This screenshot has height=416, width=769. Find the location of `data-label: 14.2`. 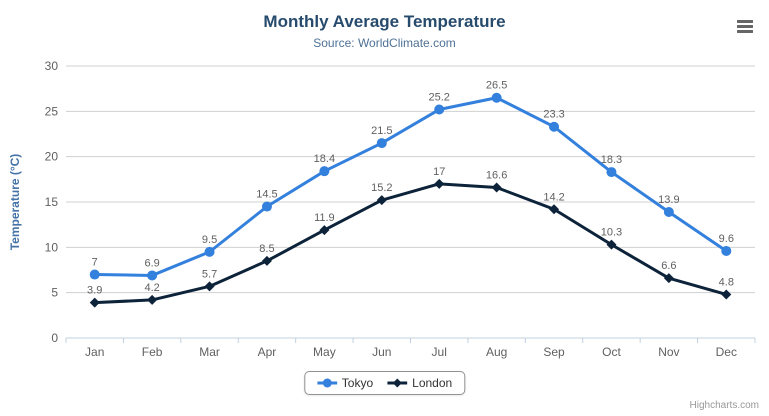

data-label: 14.2 is located at coordinates (553, 197).